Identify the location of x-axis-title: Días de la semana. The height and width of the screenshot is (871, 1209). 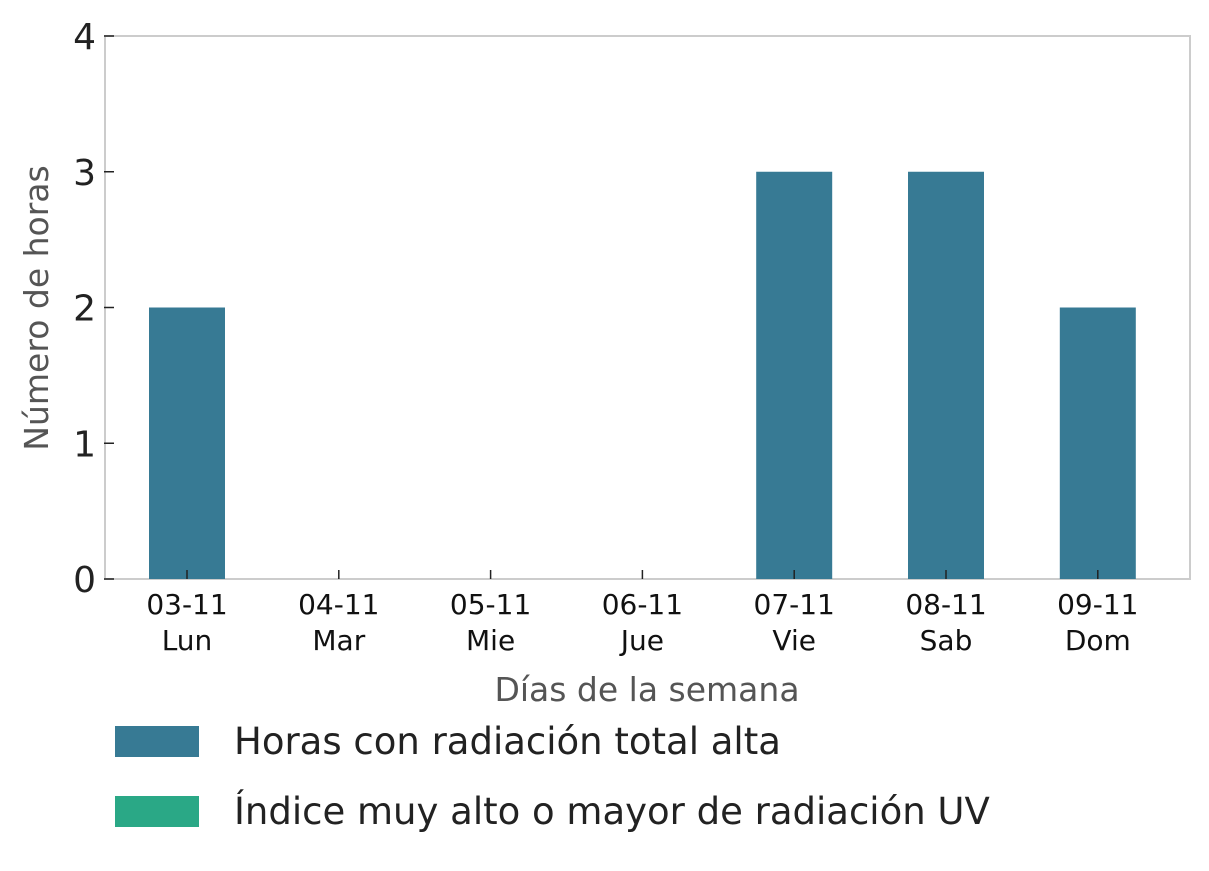
(646, 689).